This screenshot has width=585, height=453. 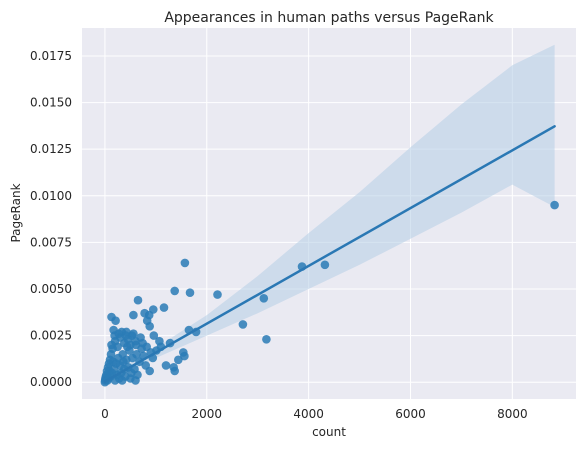 What do you see at coordinates (308, 414) in the screenshot?
I see `x-tick-label: 4000` at bounding box center [308, 414].